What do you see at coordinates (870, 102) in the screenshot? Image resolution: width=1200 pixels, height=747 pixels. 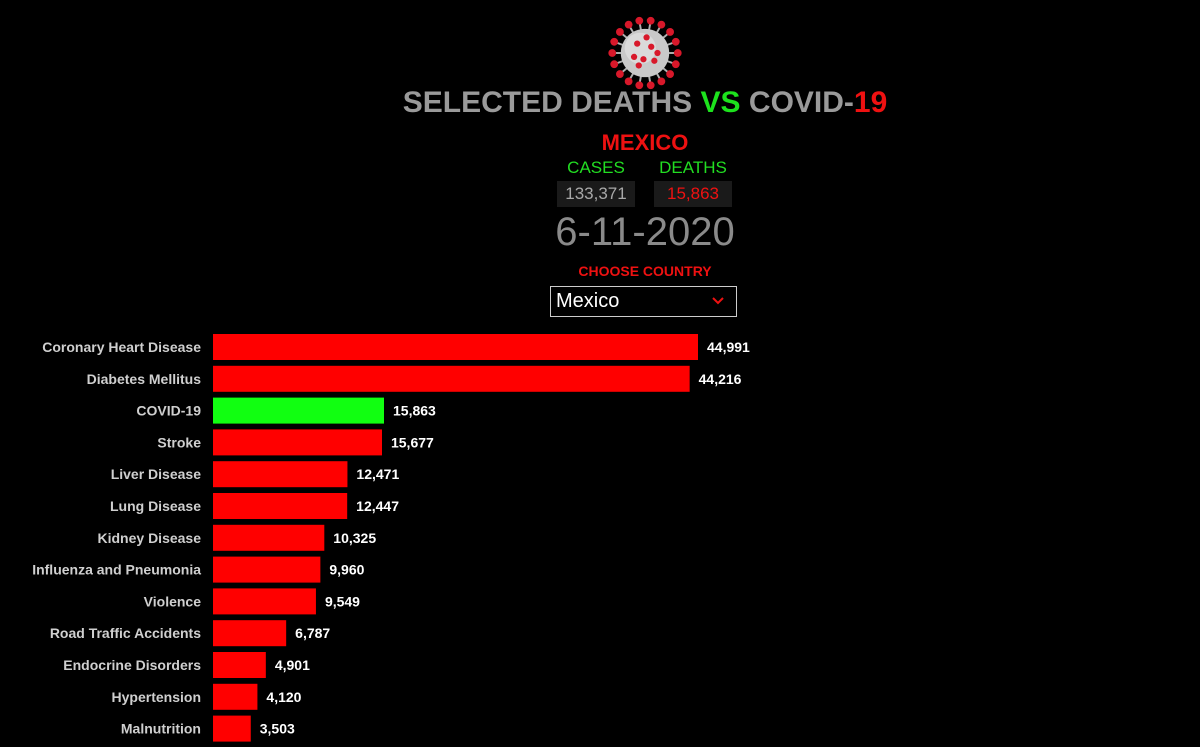 I see `title-part-19: 19` at bounding box center [870, 102].